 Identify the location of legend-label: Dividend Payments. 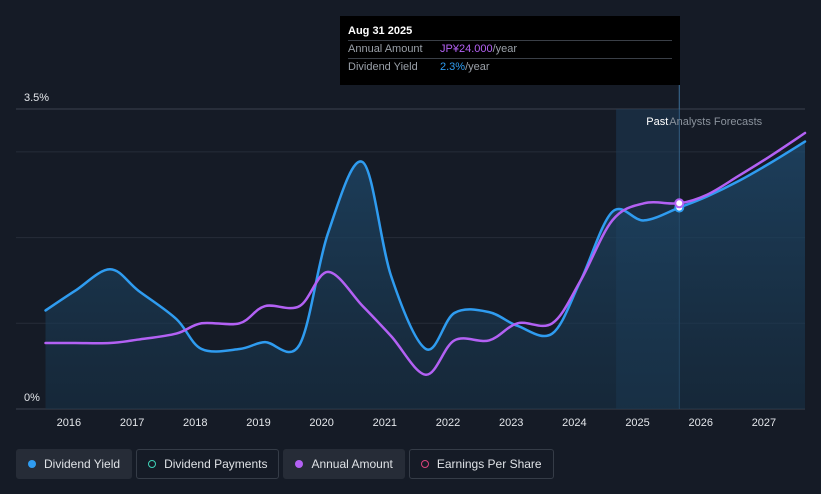
(216, 464).